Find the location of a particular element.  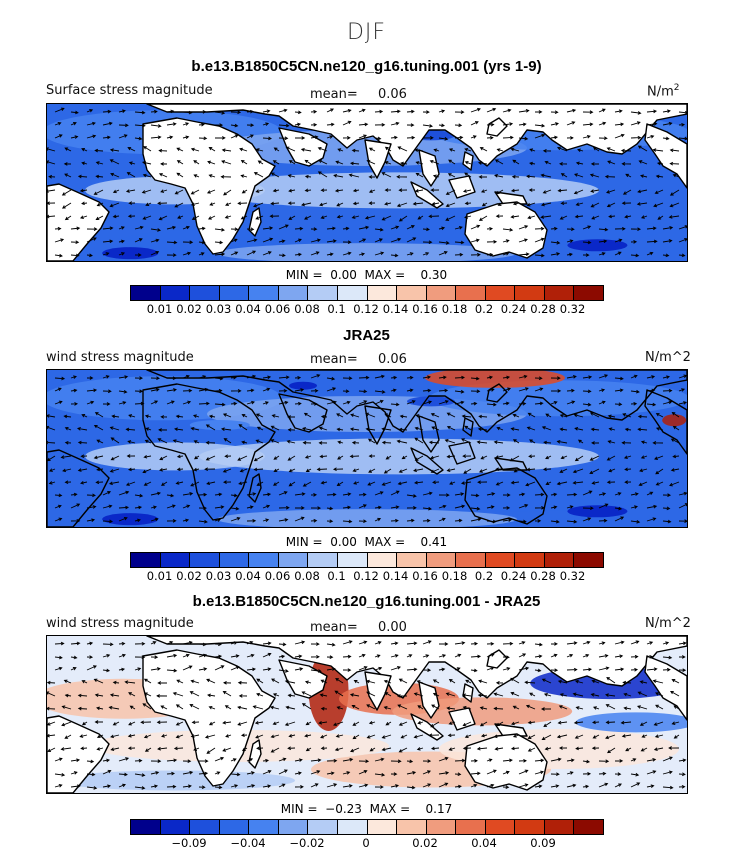

coastline-namerica is located at coordinates (665, 156).